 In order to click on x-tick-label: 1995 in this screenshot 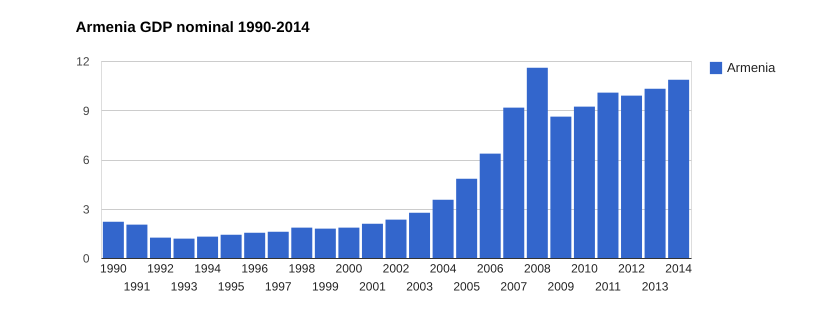, I will do `click(231, 287)`.